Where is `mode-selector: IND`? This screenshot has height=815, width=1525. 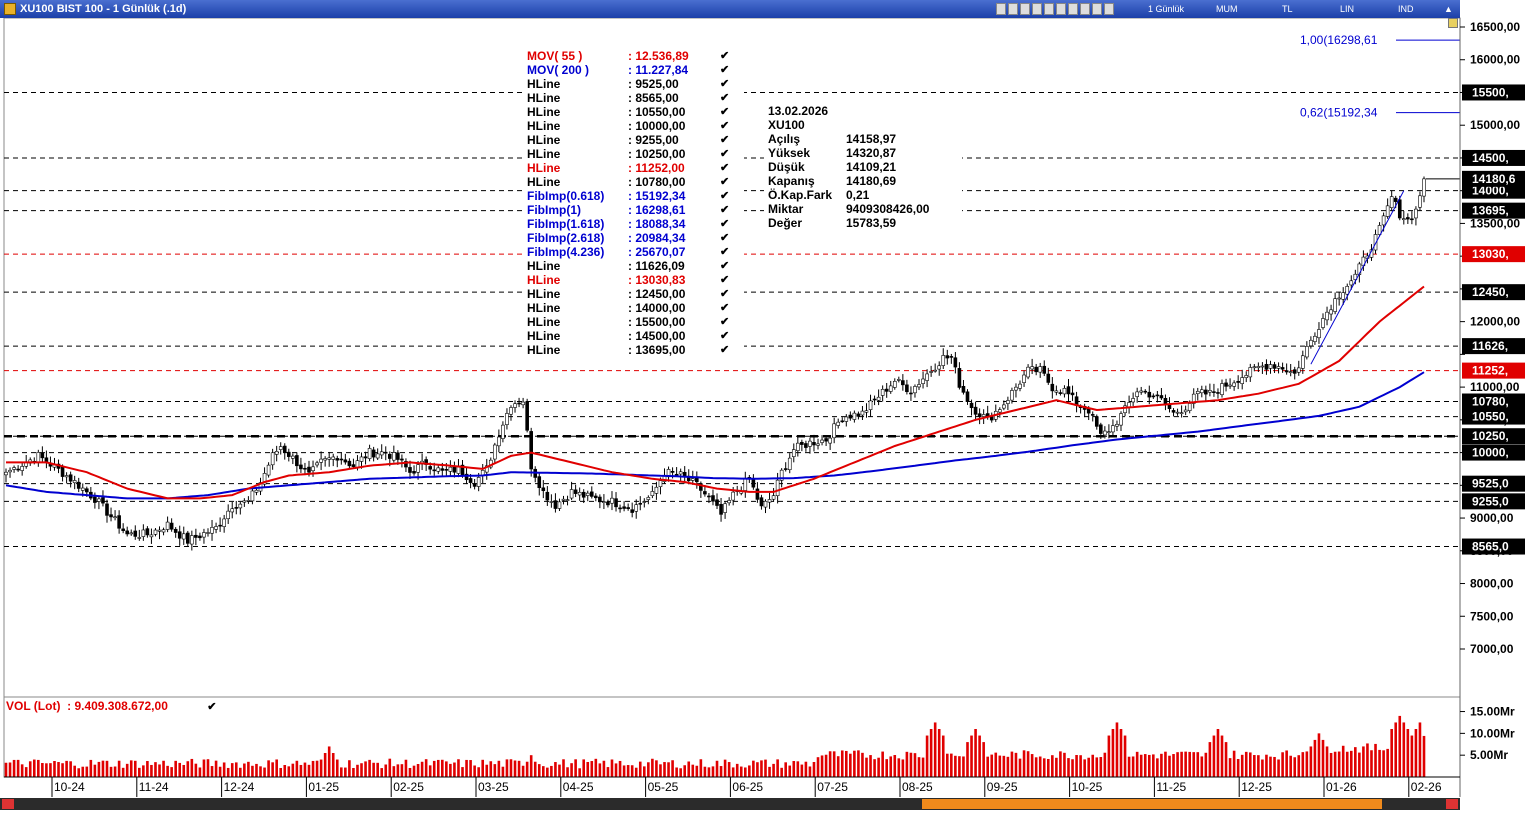 mode-selector: IND is located at coordinates (1406, 9).